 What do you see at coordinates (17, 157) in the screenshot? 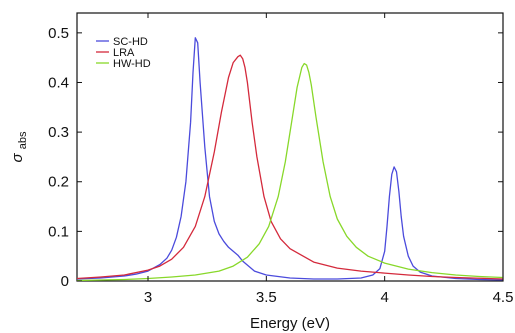
I see `y-axis-label-symbol: σ` at bounding box center [17, 157].